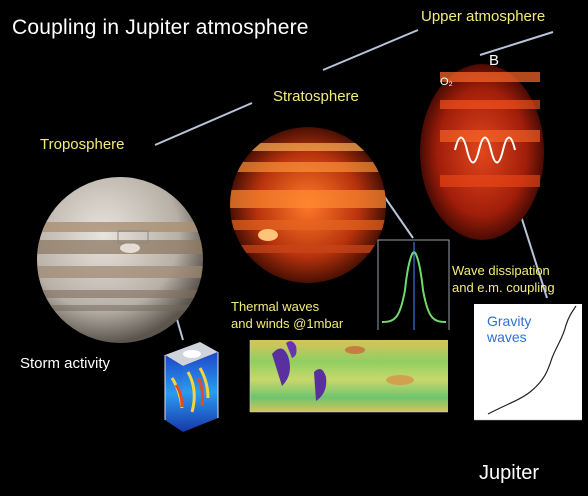 The image size is (588, 496). I want to click on label-storm-activity: Storm activity, so click(65, 363).